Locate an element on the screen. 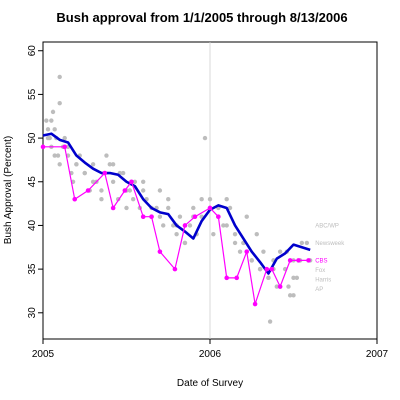 This screenshot has height=400, width=400. x-axis: 2005 2006 2007 is located at coordinates (210, 349).